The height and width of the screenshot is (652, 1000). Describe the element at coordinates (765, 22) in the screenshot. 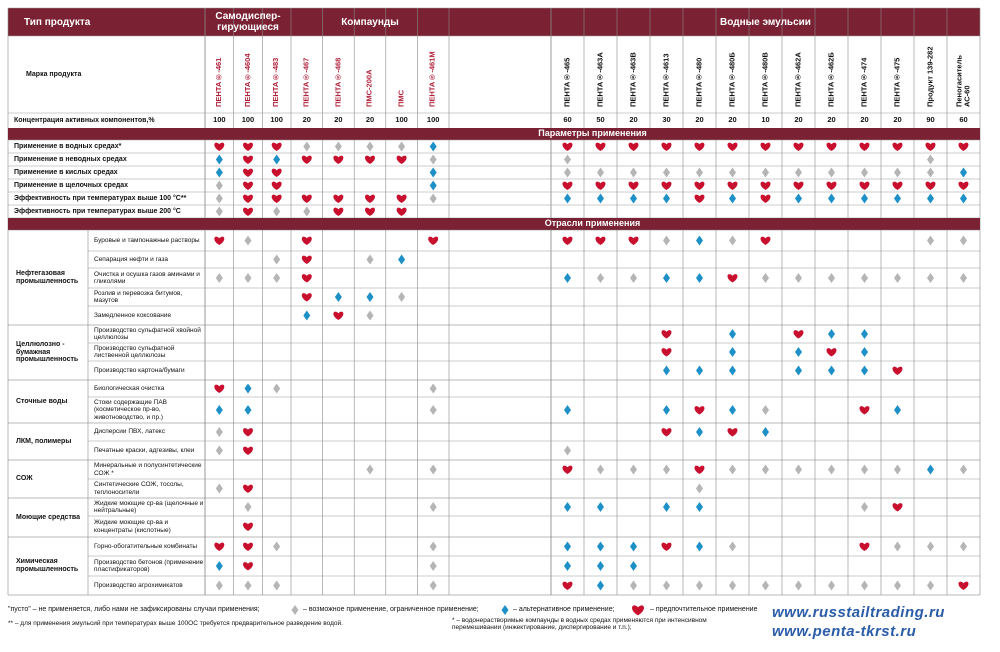

I see `group-title: Водные эмульсии` at that location.